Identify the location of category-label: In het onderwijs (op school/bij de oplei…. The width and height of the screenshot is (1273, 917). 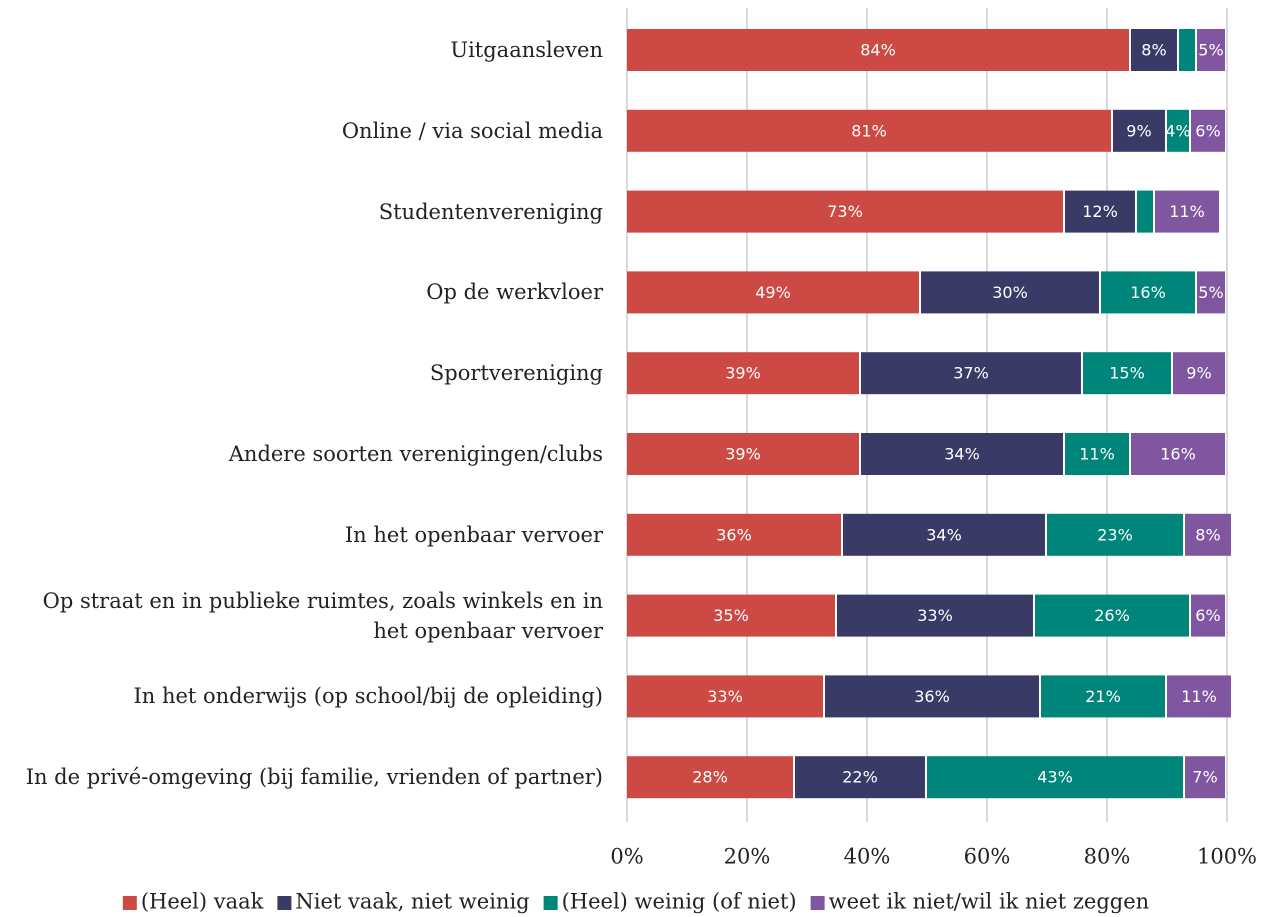
(368, 696).